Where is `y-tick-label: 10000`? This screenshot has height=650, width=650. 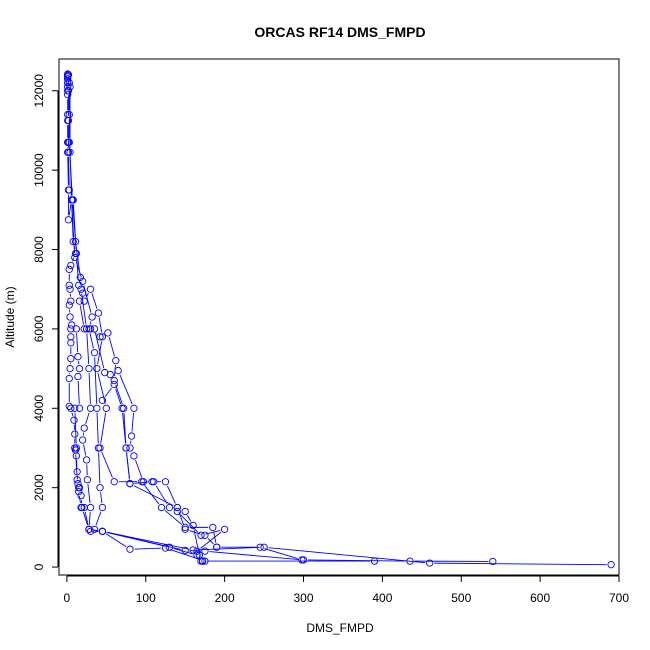 y-tick-label: 10000 is located at coordinates (39, 170).